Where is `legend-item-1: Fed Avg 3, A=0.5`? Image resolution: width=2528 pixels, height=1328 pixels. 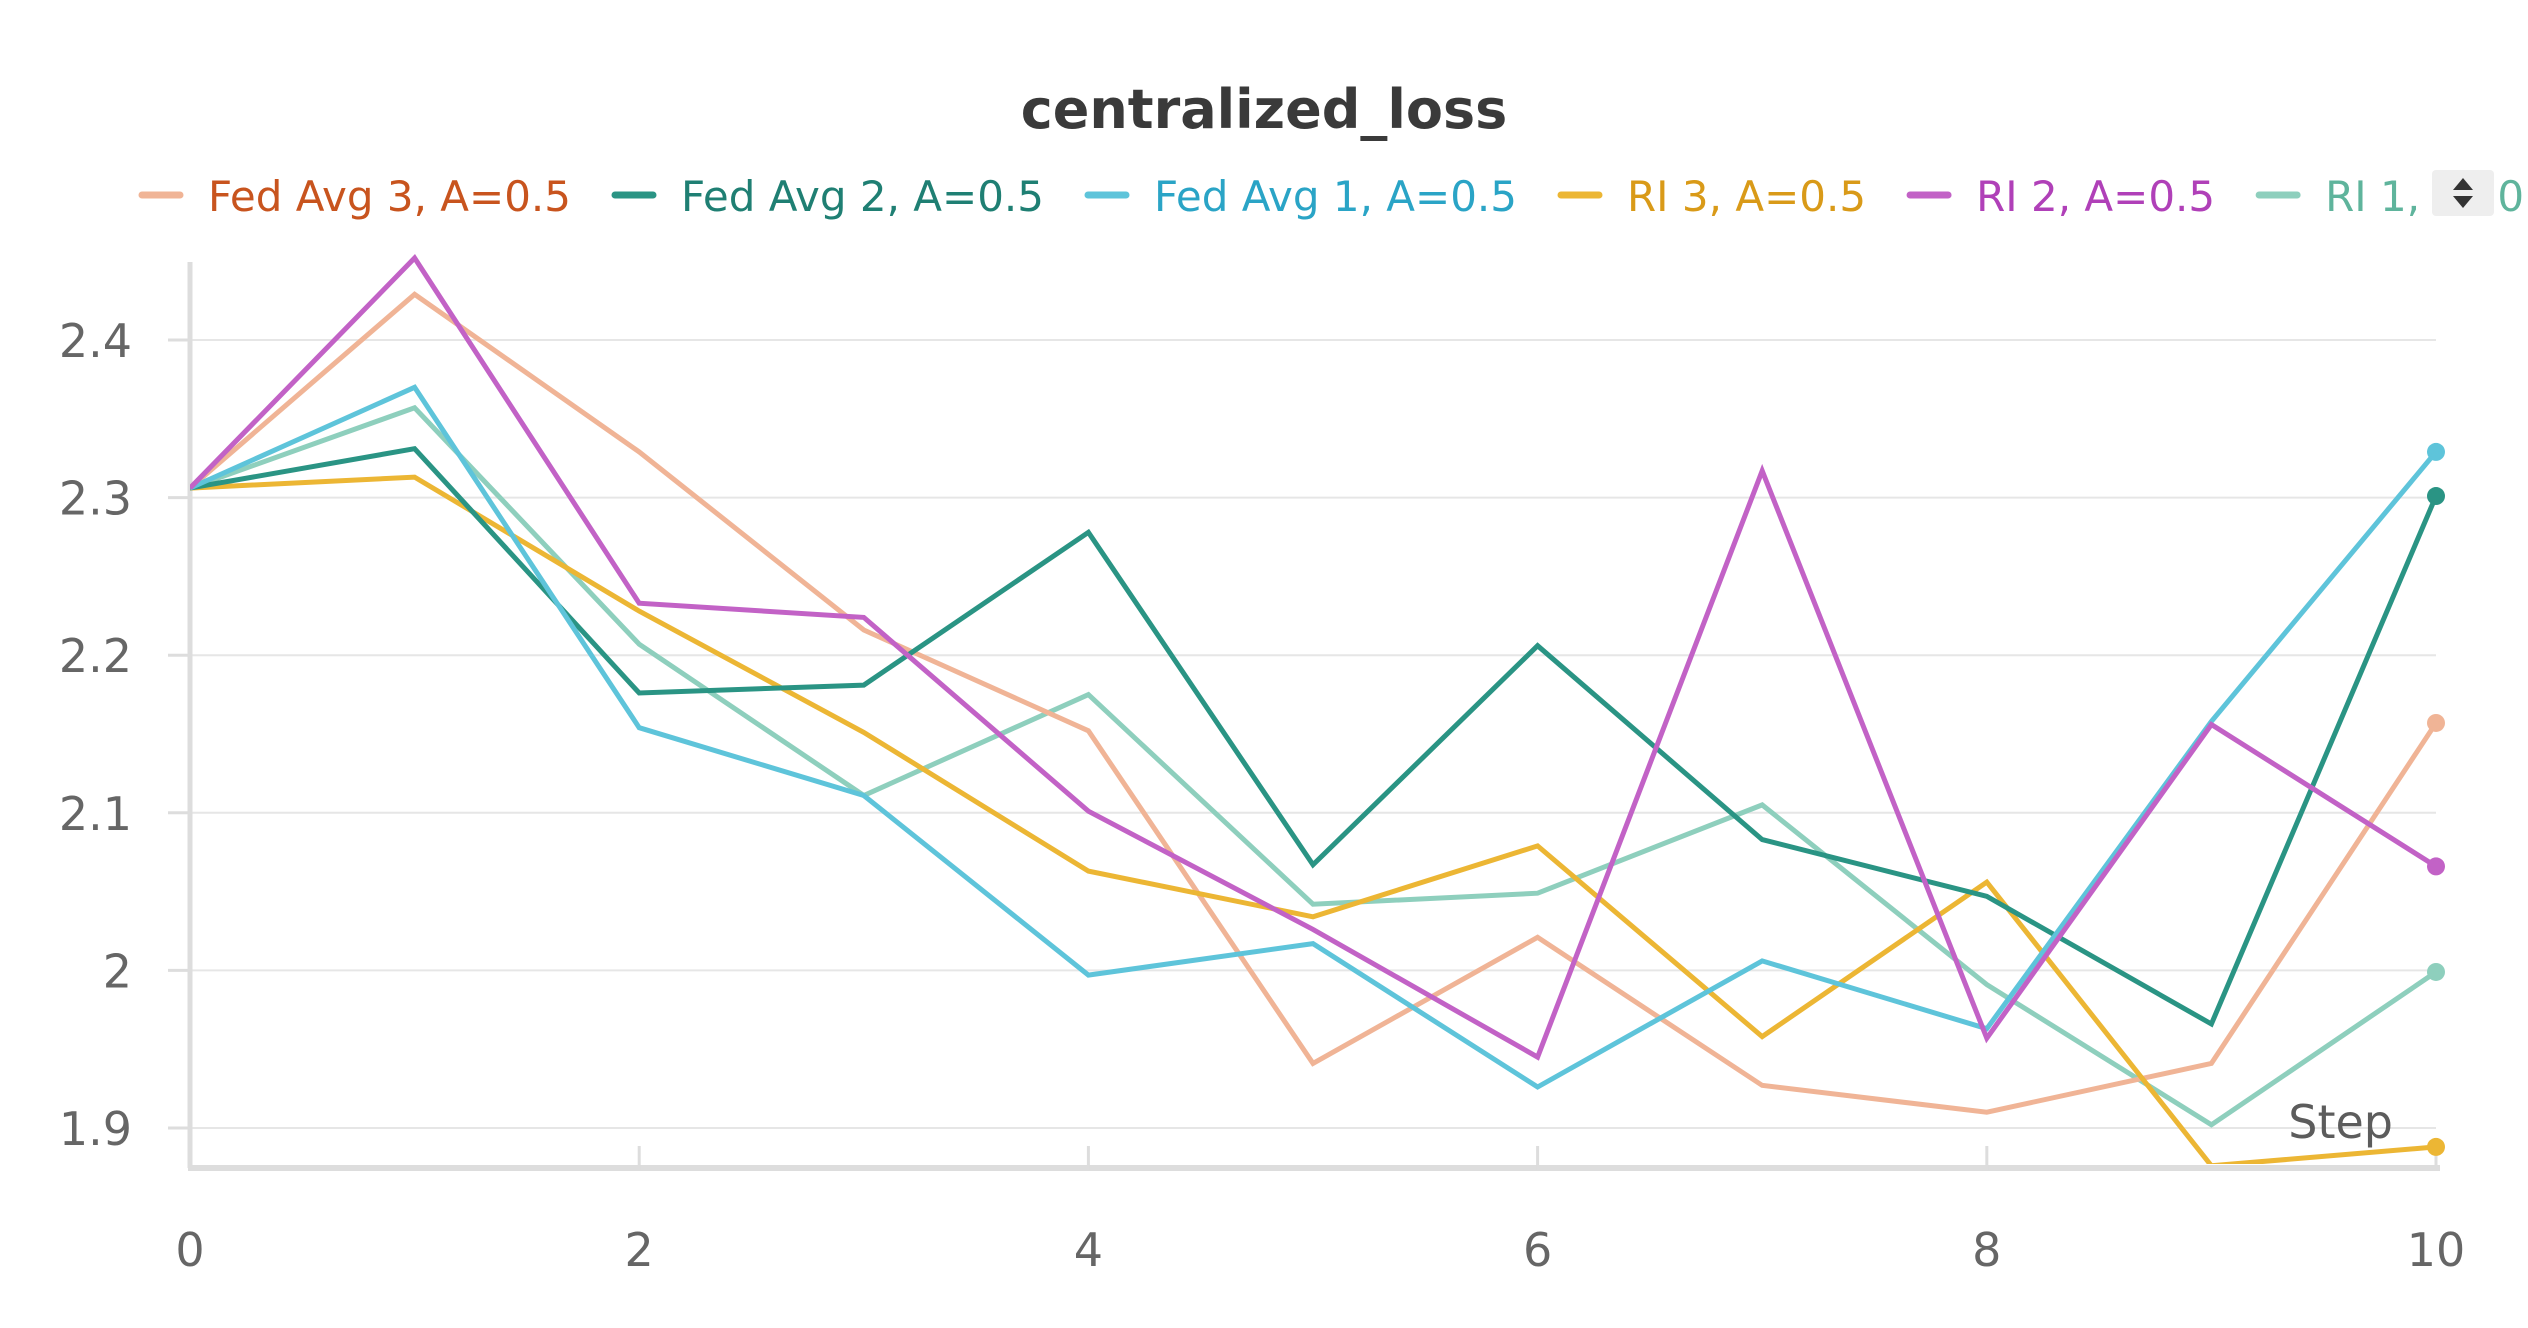
legend-item-1: Fed Avg 3, A=0.5 is located at coordinates (354, 196).